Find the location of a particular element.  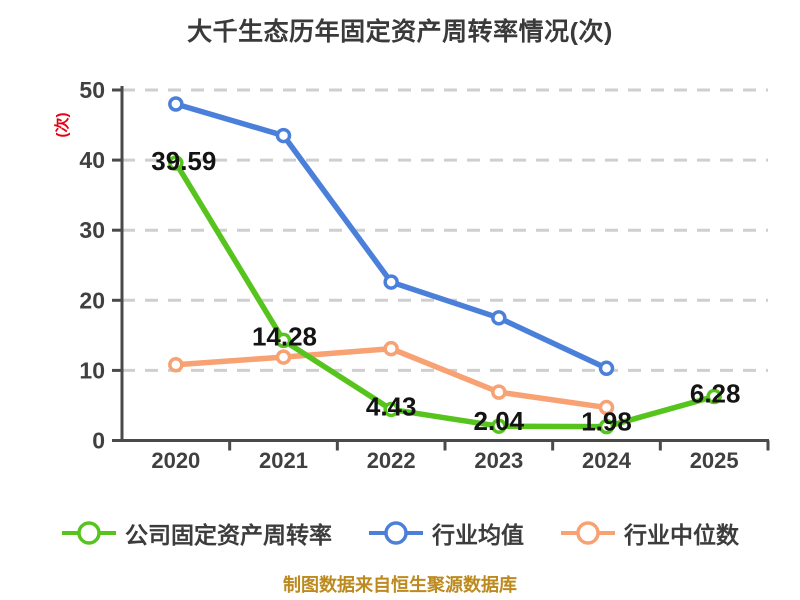

svg-text: 0 is located at coordinates (98, 441).